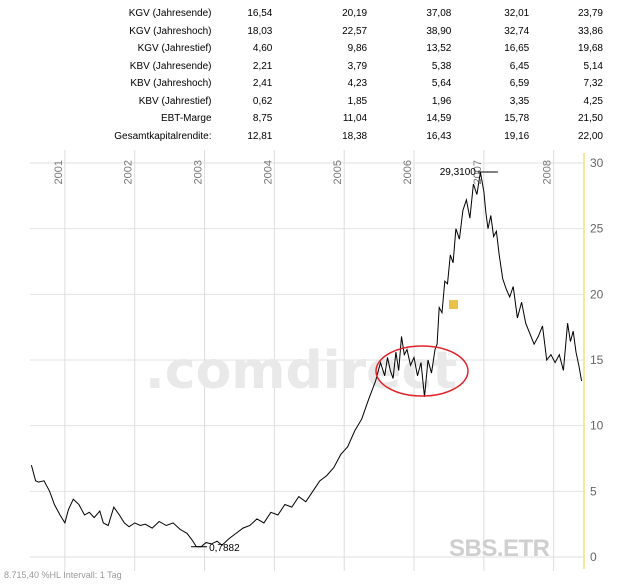 This screenshot has height=584, width=626. What do you see at coordinates (357, 84) in the screenshot?
I see `stats-cell: 4,23` at bounding box center [357, 84].